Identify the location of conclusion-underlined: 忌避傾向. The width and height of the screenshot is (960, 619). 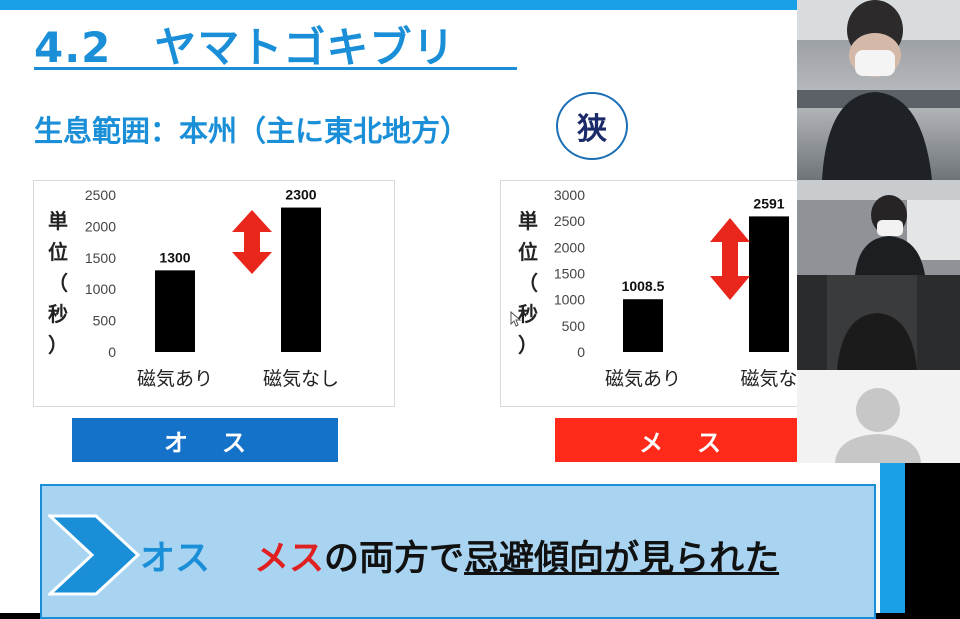
(534, 559).